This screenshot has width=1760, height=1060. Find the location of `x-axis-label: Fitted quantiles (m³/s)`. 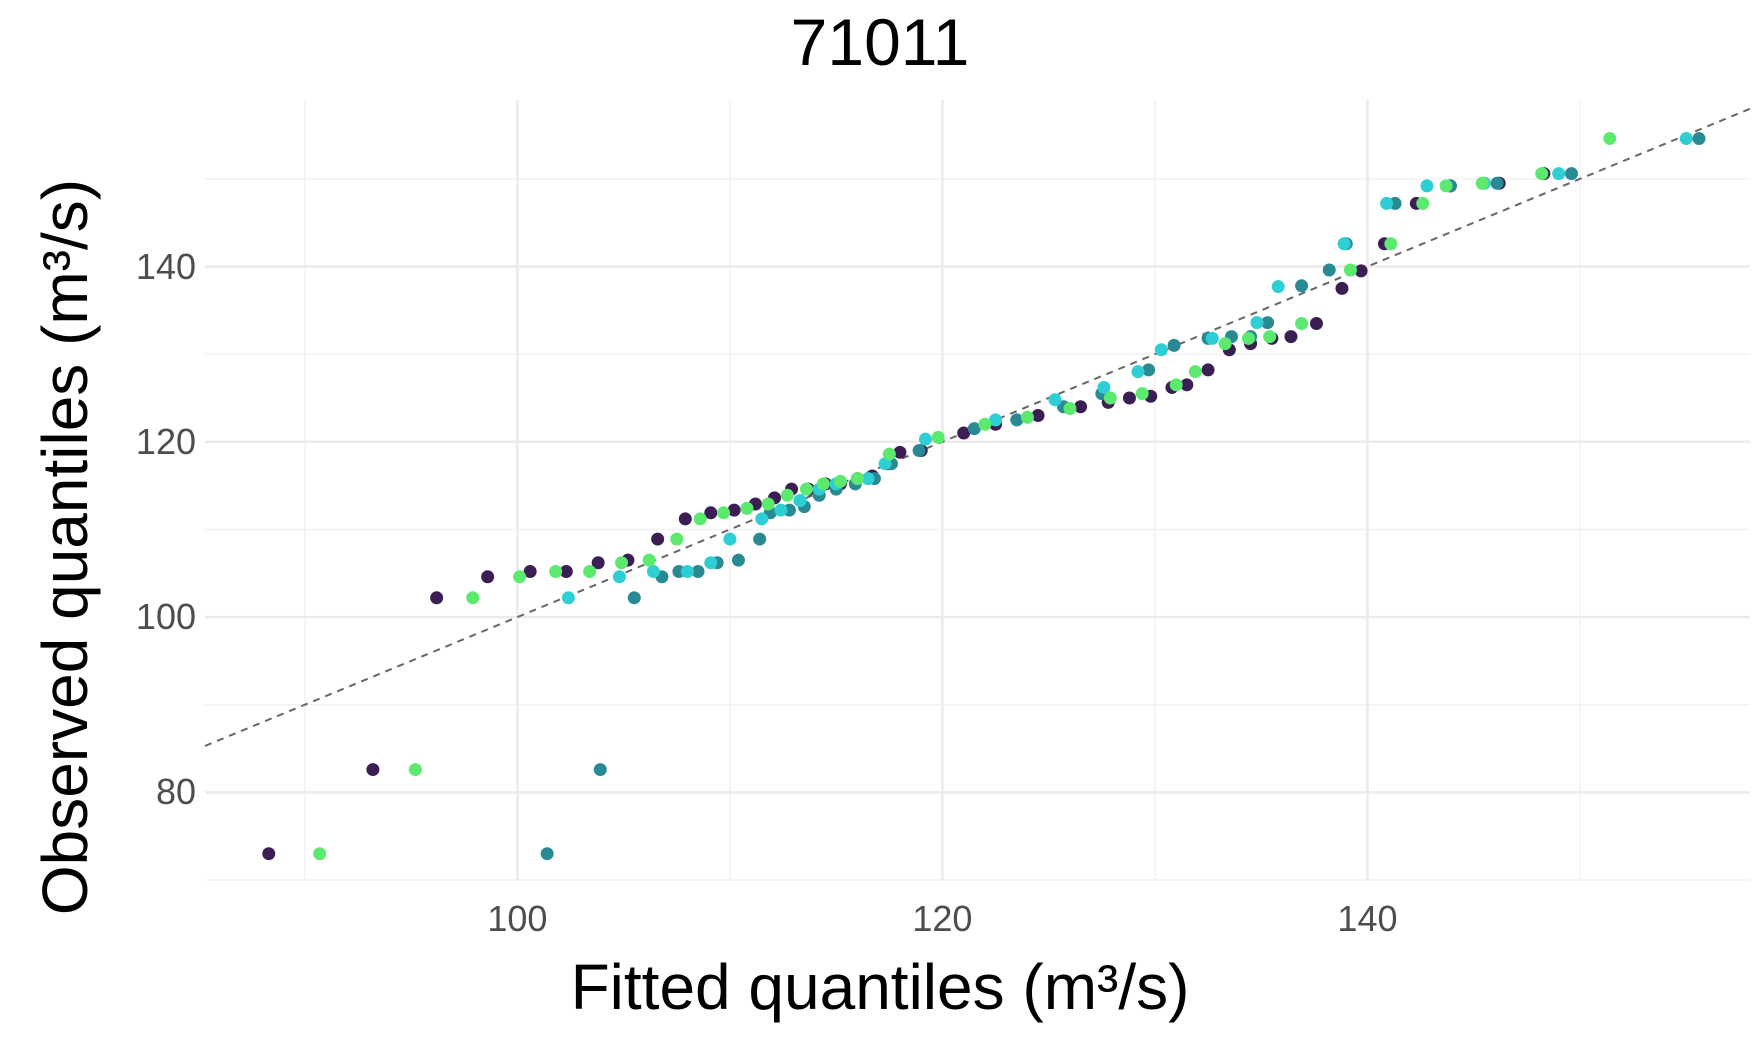

x-axis-label: Fitted quantiles (m³/s) is located at coordinates (880, 987).